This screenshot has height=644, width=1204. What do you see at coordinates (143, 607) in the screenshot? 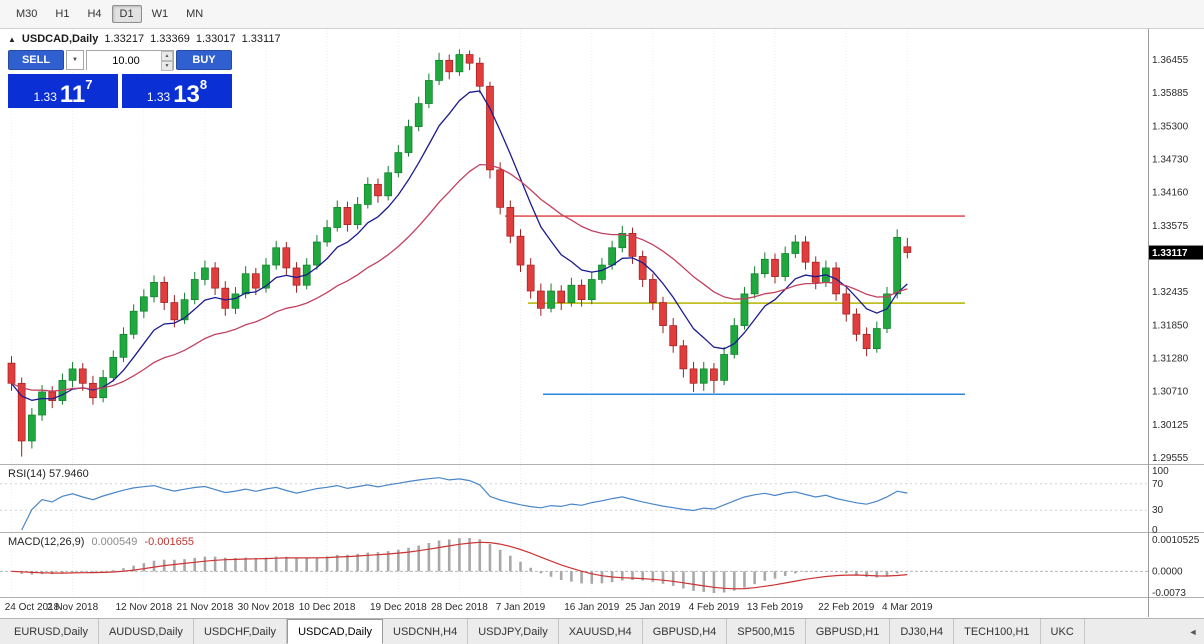
I see `date-axis-label: 12 Nov 2018` at bounding box center [143, 607].